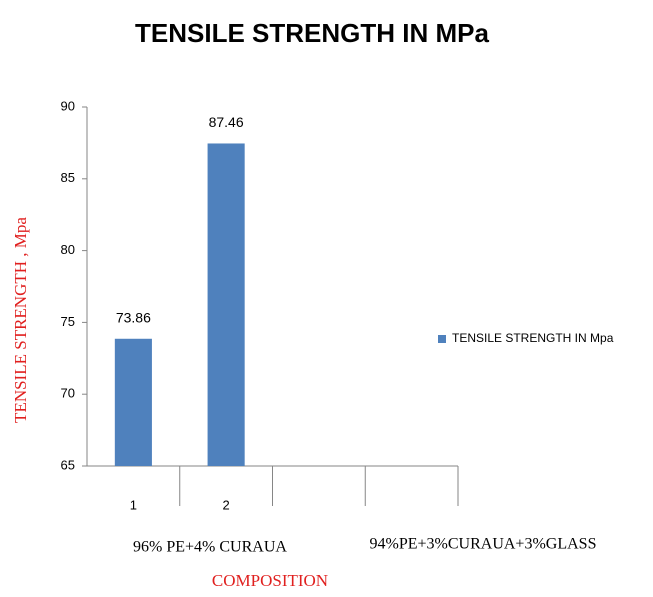 This screenshot has height=597, width=653. I want to click on y-tick-label: 65, so click(68, 464).